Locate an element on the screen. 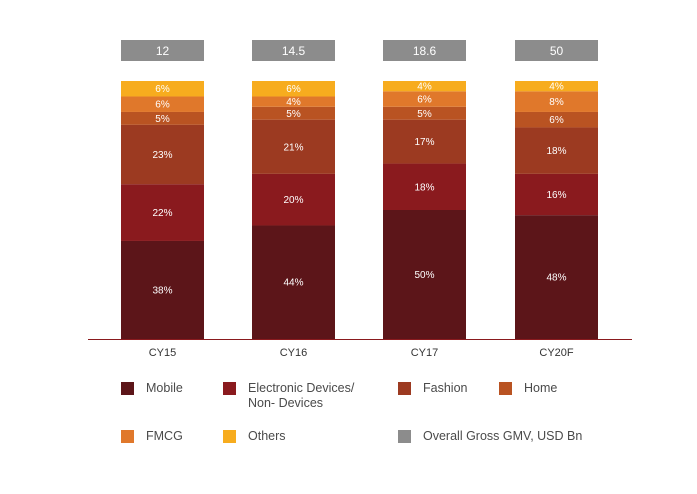 This screenshot has height=494, width=697. total-label: 18.6 is located at coordinates (425, 51).